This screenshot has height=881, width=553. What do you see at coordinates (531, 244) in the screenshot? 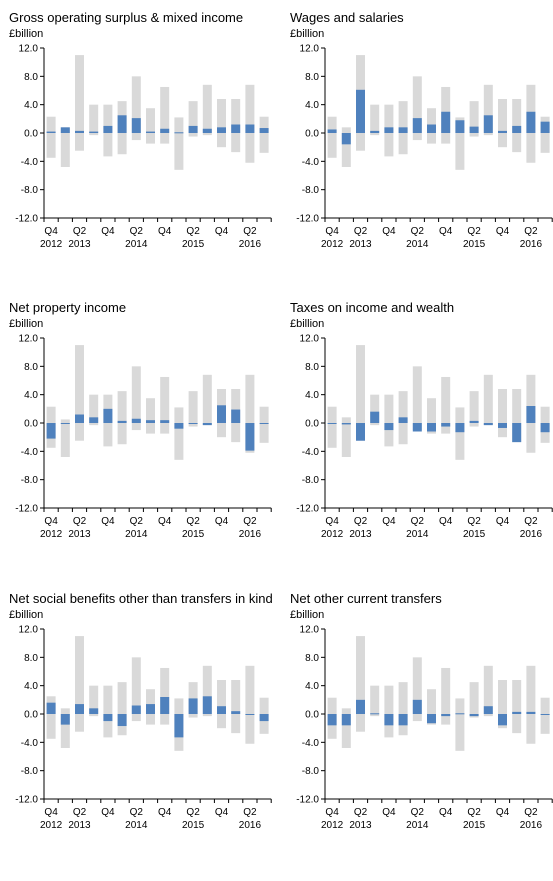
I see `x-tick-year-label: 2016` at bounding box center [531, 244].